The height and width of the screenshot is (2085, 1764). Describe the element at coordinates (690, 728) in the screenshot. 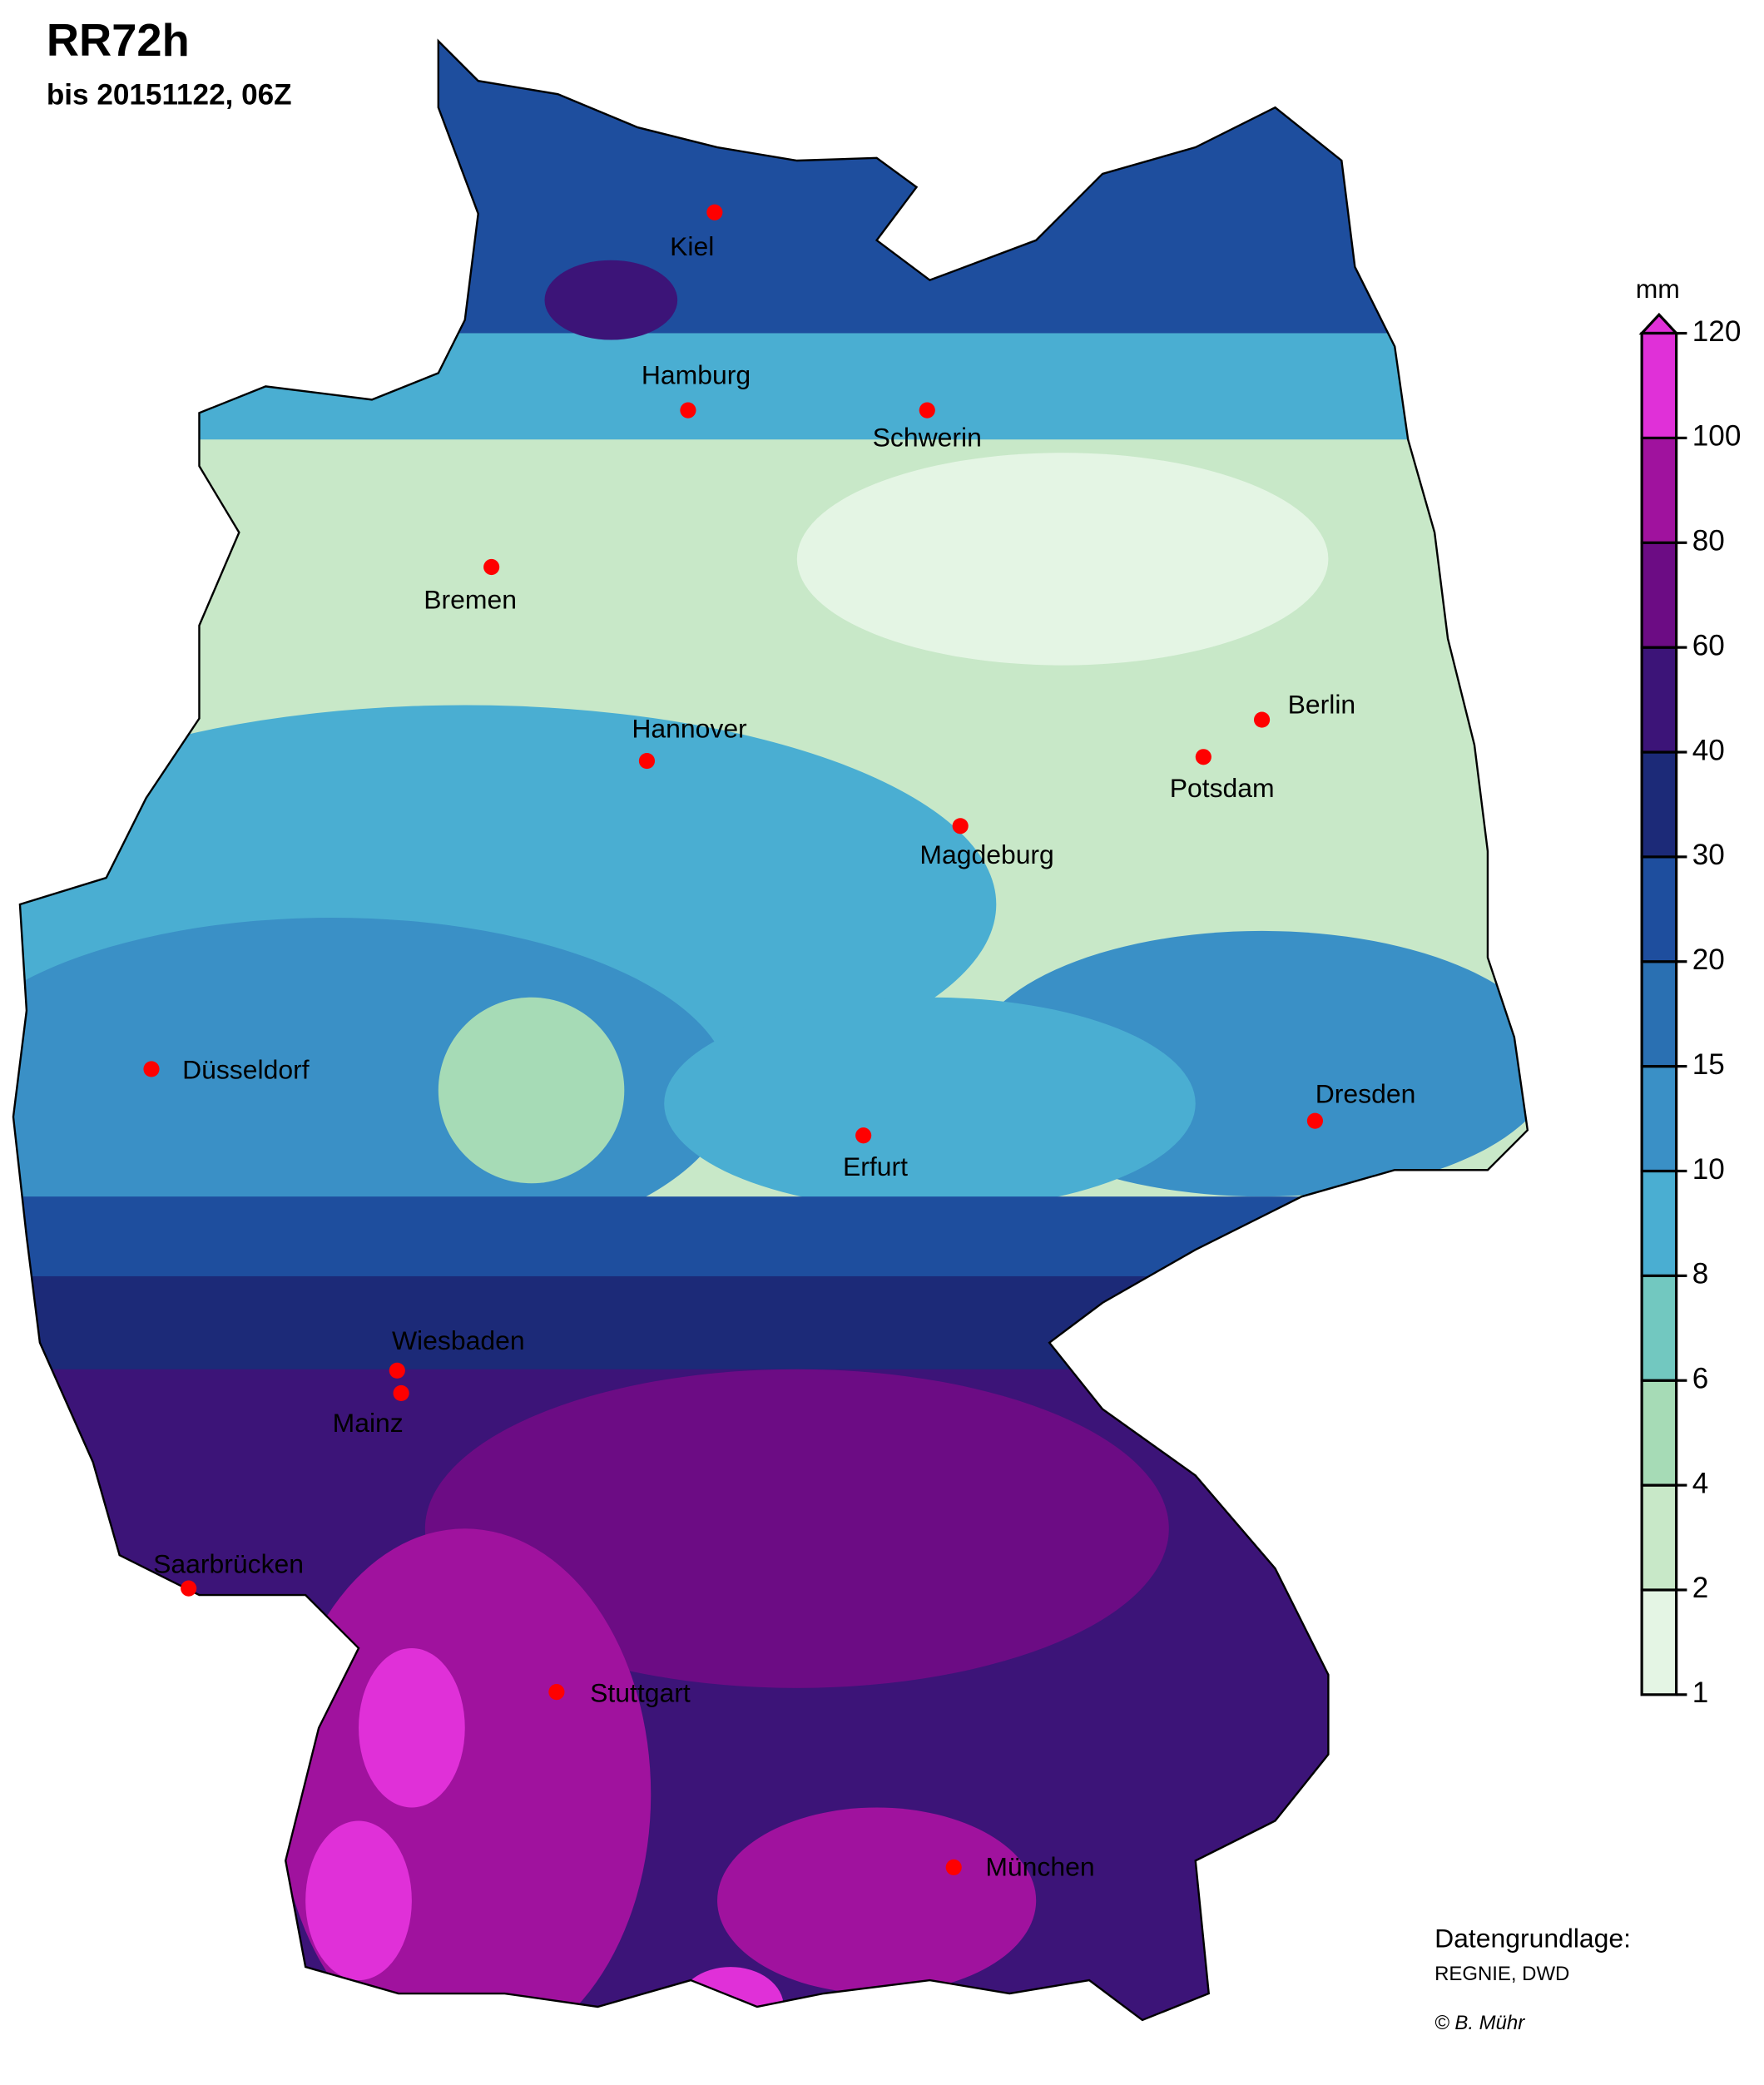

I see `city-label: Hannover` at that location.